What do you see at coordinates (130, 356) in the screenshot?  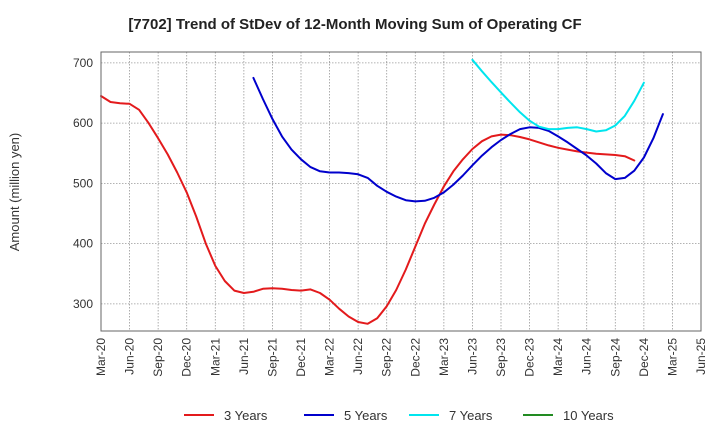 I see `x-tick-label: Jun-20` at bounding box center [130, 356].